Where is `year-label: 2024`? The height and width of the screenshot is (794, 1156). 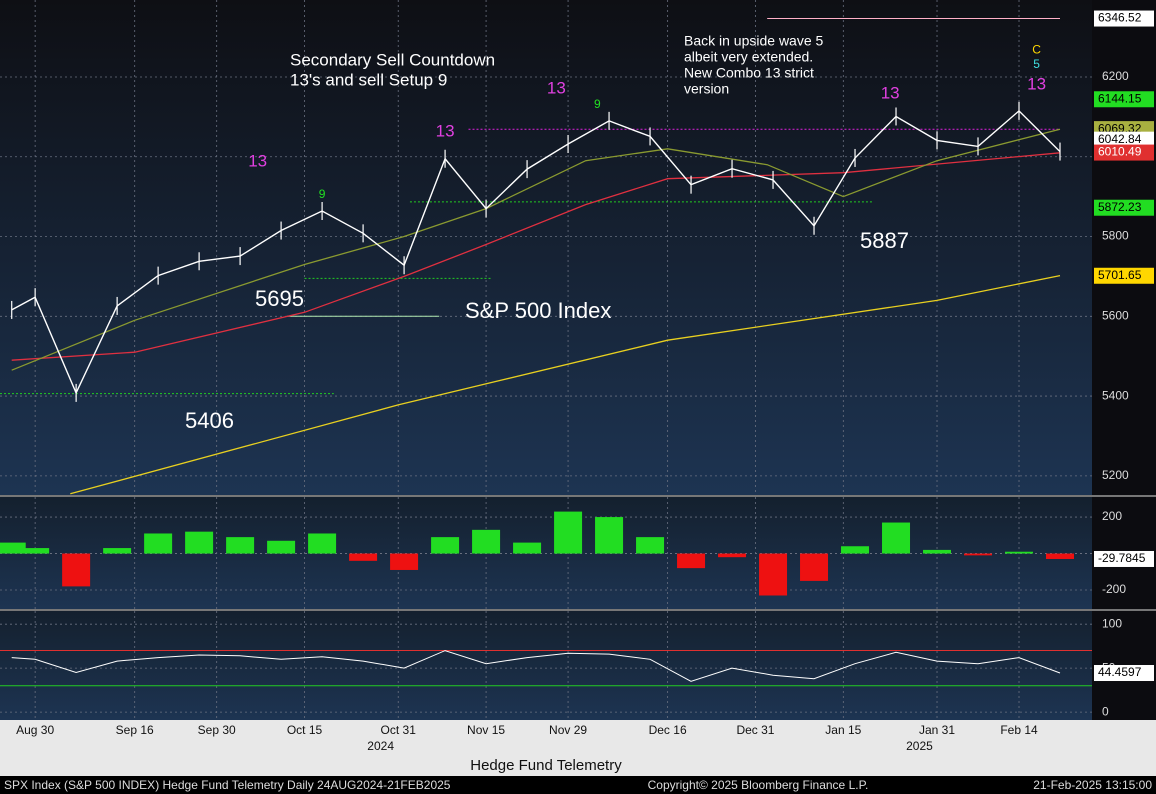 year-label: 2024 is located at coordinates (380, 746).